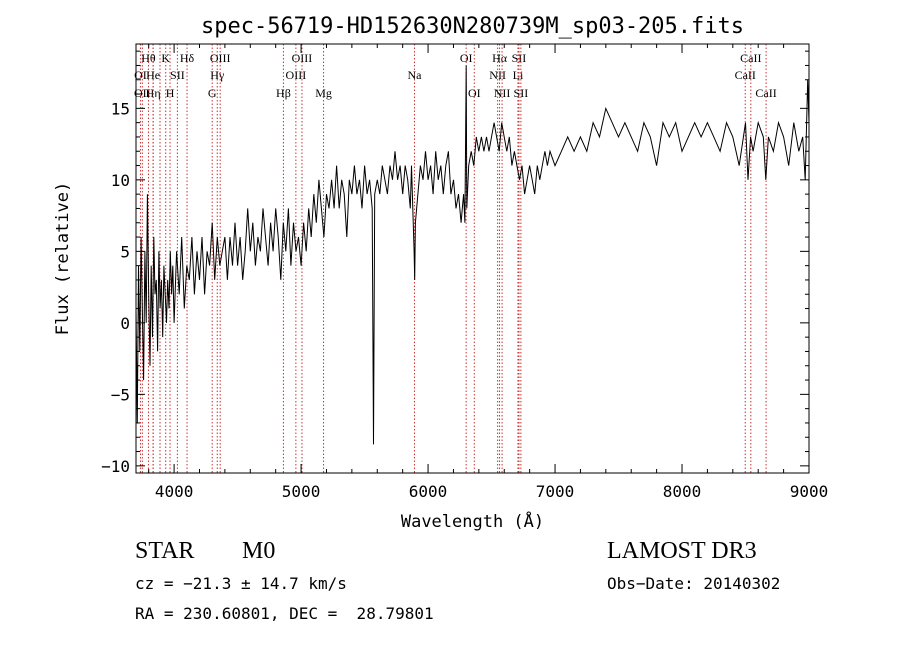 The image size is (900, 649). I want to click on coordinates-text: RA = 230.60801, DEC = 28.79801, so click(284, 613).